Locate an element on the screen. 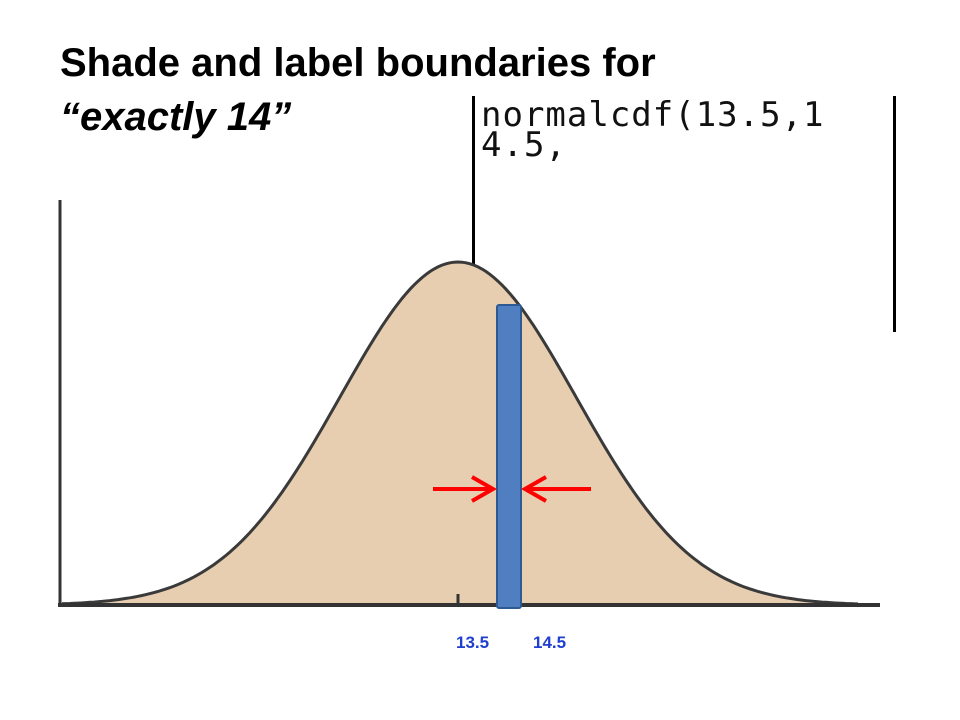 The image size is (960, 720). lower-boundary-label: 13.5 is located at coordinates (473, 642).